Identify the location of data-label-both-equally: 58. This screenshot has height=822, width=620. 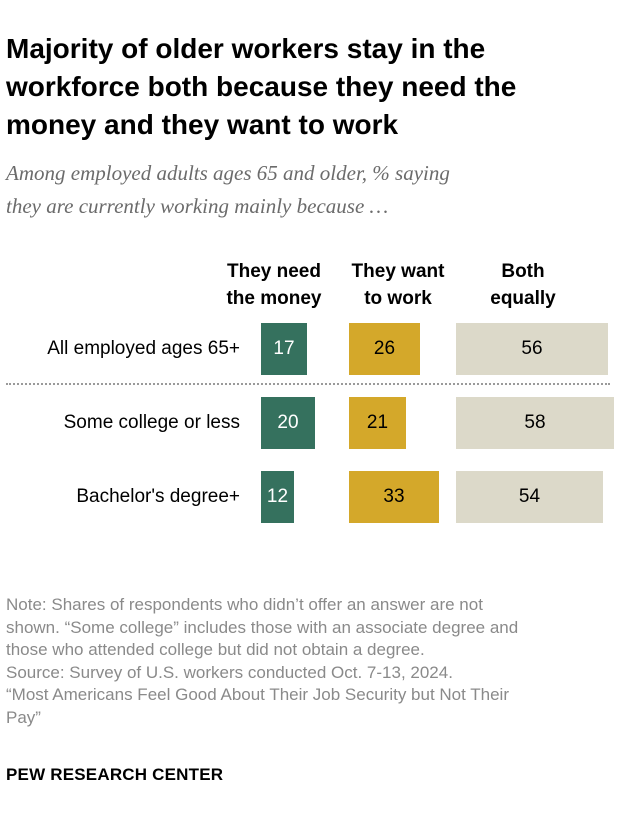
(535, 422).